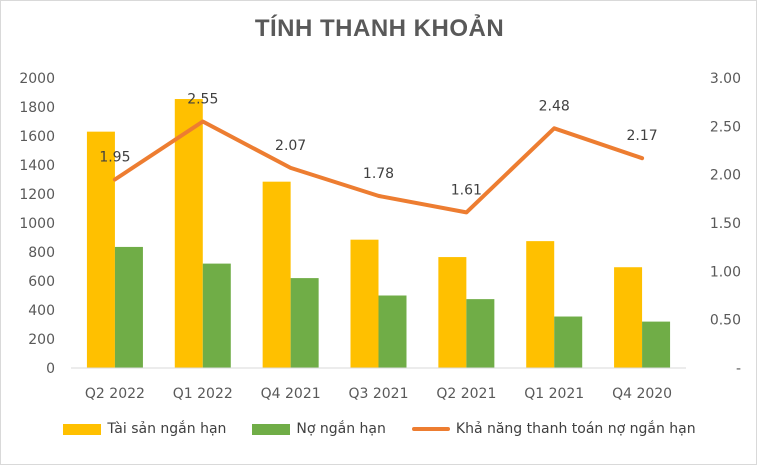  Describe the element at coordinates (115, 394) in the screenshot. I see `x-tick-label: Q2 2022` at that location.